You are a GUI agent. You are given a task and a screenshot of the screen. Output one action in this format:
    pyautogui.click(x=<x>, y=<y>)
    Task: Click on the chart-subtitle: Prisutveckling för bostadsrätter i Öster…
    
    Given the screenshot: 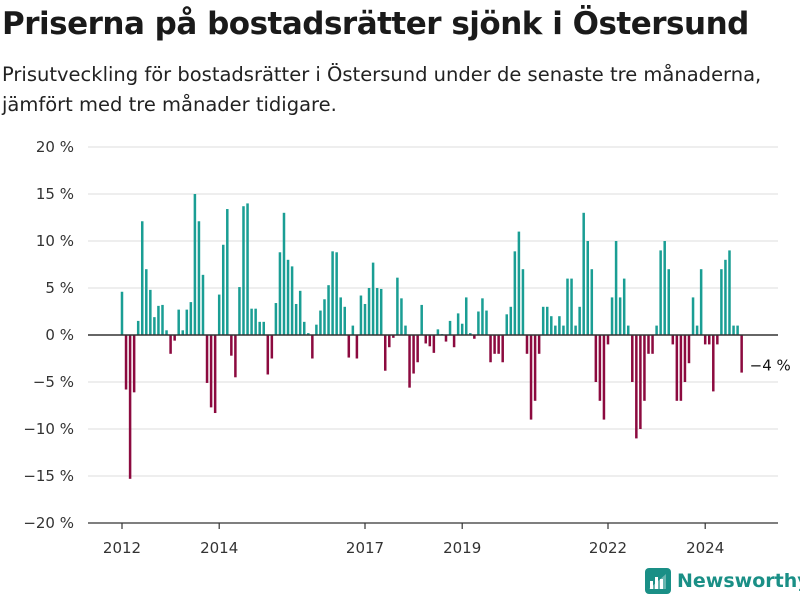 What is the action you would take?
    pyautogui.click(x=382, y=89)
    